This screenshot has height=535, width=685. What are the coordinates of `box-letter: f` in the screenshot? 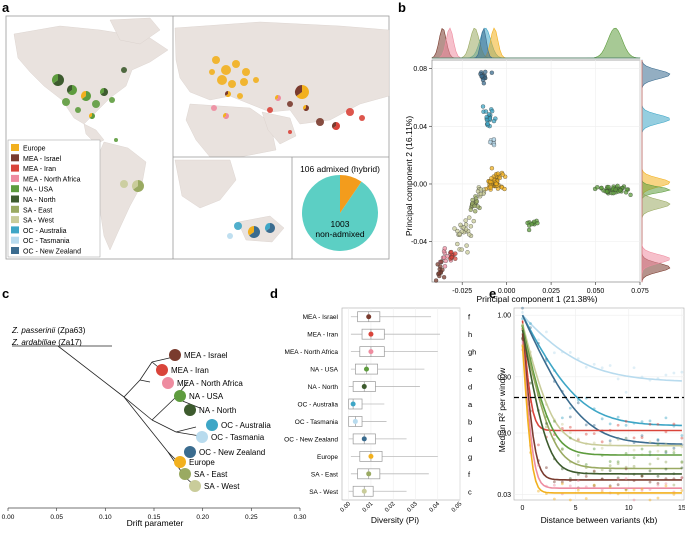 It's located at (469, 474).